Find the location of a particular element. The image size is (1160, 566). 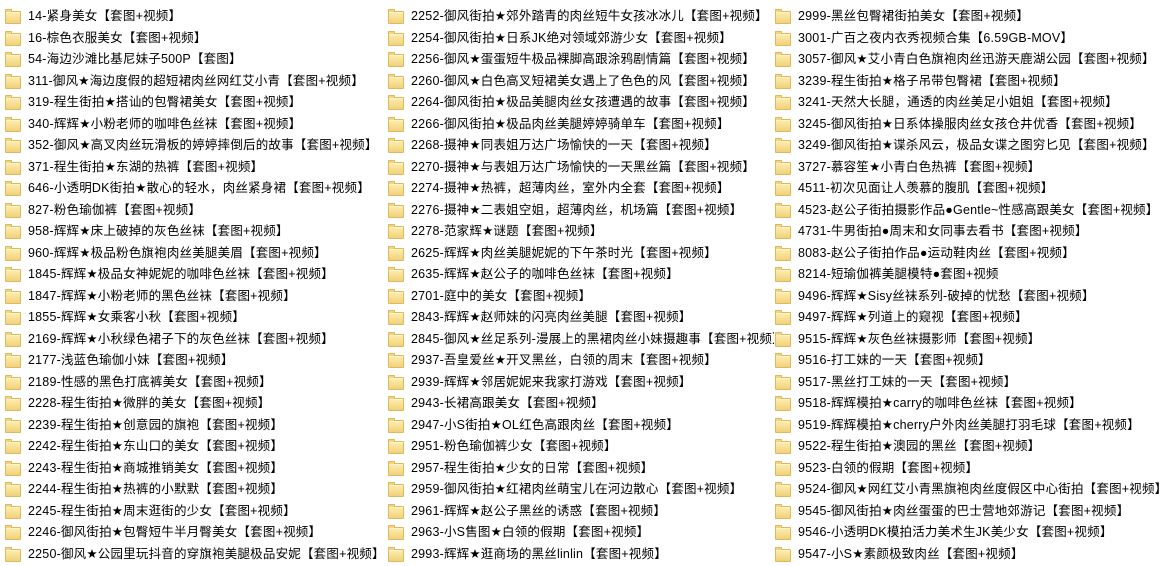

folder-item: 2939-辉辉★邻居妮妮来我家打游戏【套图+视频】 is located at coordinates (580, 383).